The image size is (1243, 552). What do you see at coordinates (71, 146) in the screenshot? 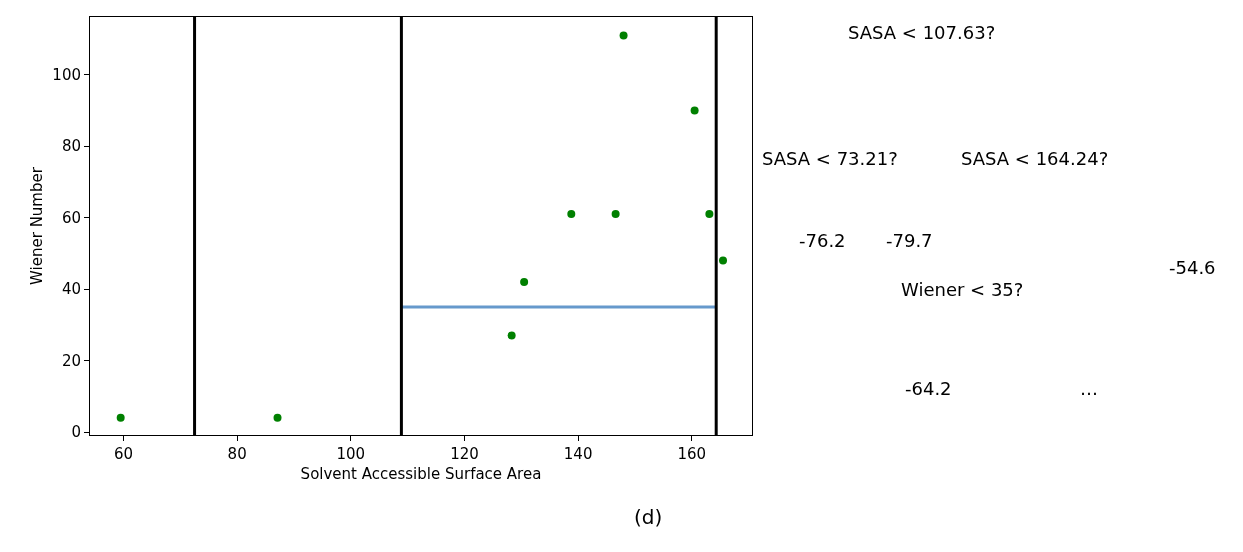
I see `y-tick-label: 80` at bounding box center [71, 146].